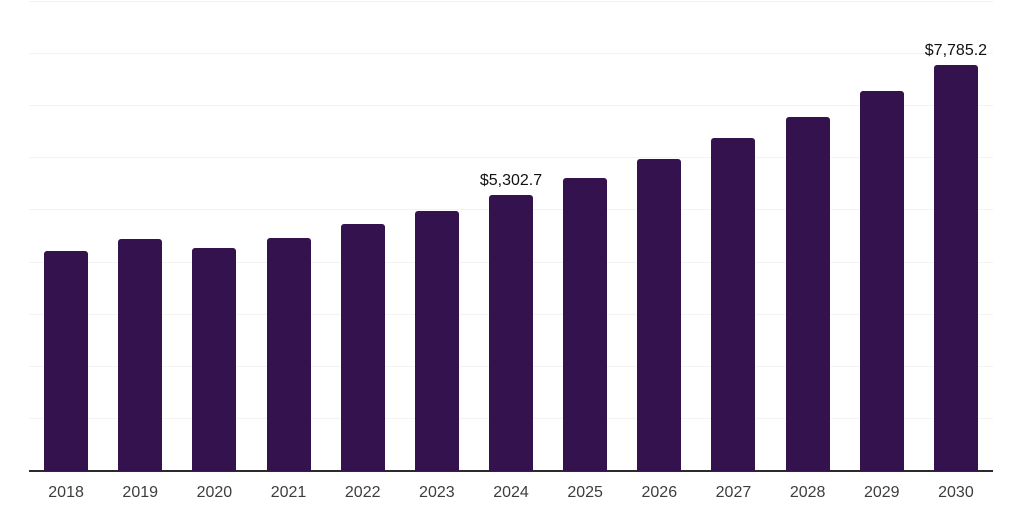 This screenshot has width=1024, height=512. What do you see at coordinates (659, 492) in the screenshot?
I see `x-tick-label-2026: 2026` at bounding box center [659, 492].